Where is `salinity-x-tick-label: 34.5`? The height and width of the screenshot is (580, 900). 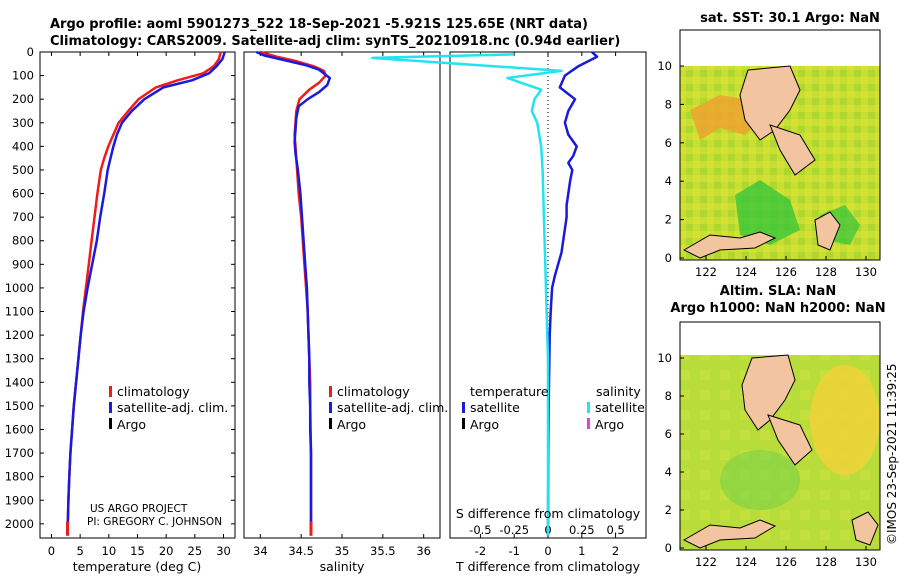
salinity-x-tick-label: 34.5 is located at coordinates (301, 551).